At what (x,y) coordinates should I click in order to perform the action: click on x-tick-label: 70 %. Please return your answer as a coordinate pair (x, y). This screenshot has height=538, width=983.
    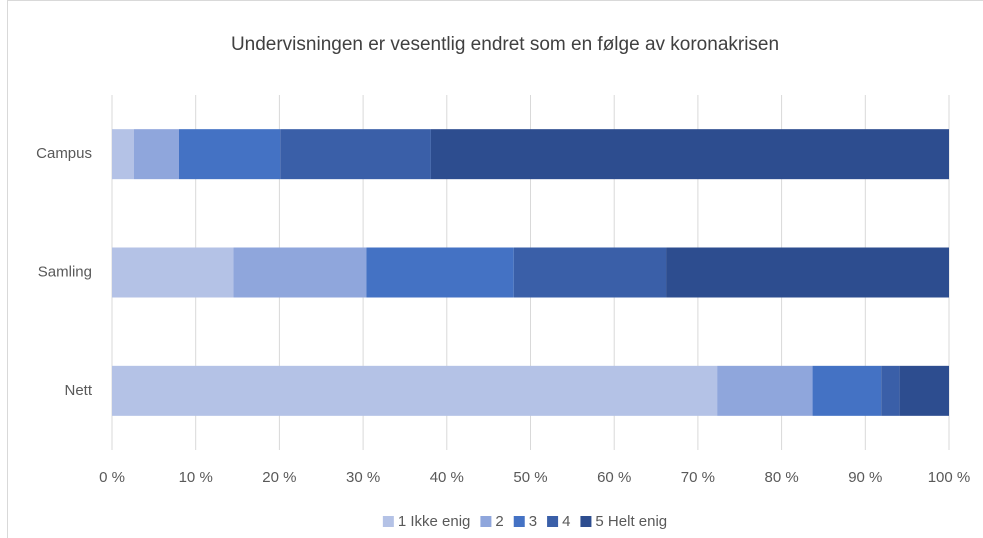
    Looking at the image, I should click on (698, 477).